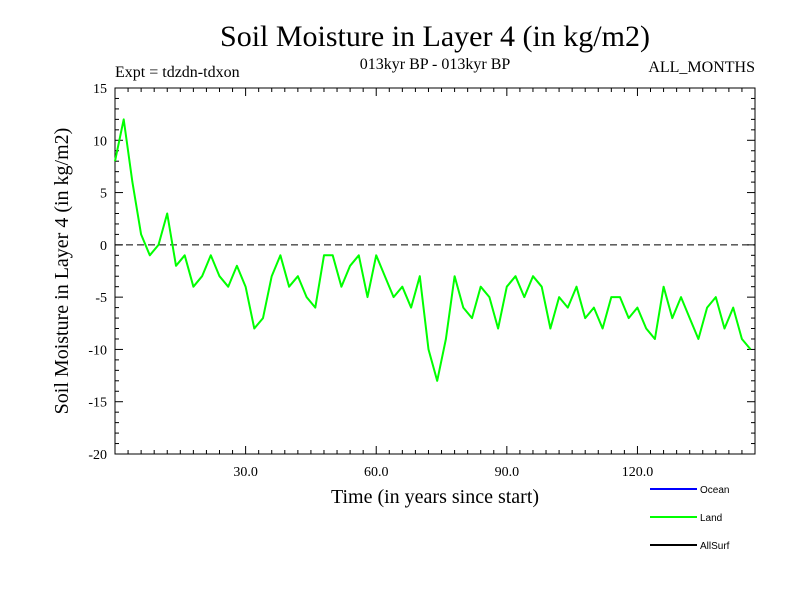 This screenshot has width=800, height=600. Describe the element at coordinates (507, 472) in the screenshot. I see `x-tick-label: 90.0` at that location.